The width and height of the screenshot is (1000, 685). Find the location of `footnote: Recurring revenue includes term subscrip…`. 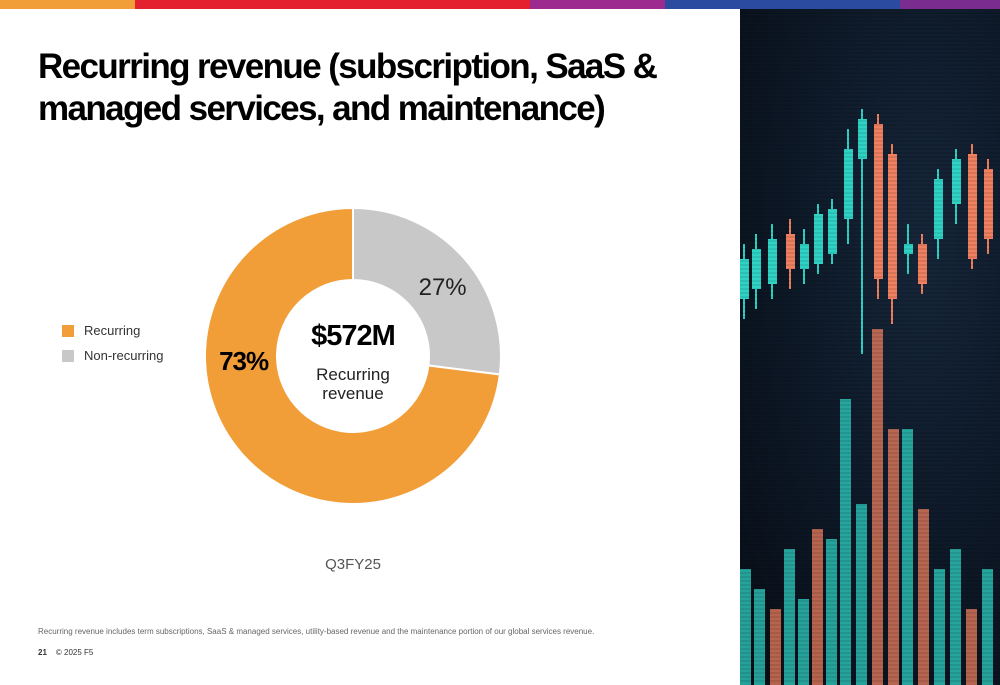

footnote: Recurring revenue includes term subscrip… is located at coordinates (316, 631).